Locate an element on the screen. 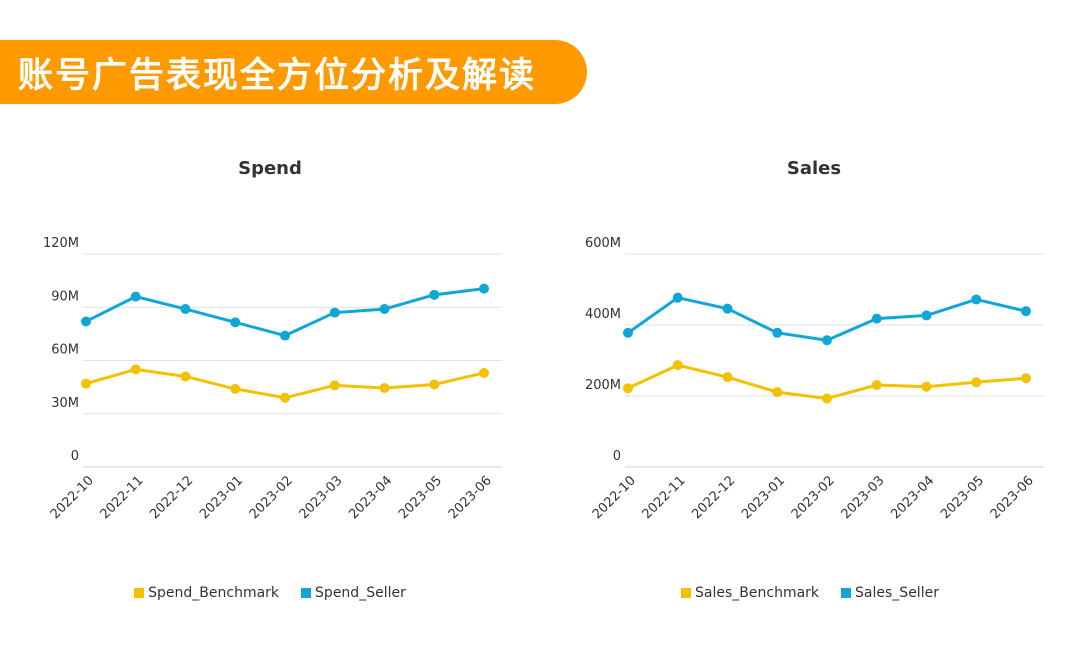 The width and height of the screenshot is (1080, 651). y-tick-label: 400M is located at coordinates (603, 314).